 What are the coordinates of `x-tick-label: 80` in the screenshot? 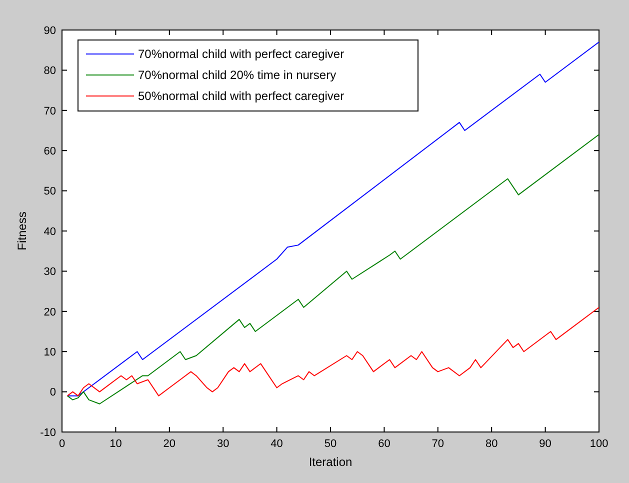 It's located at (491, 444).